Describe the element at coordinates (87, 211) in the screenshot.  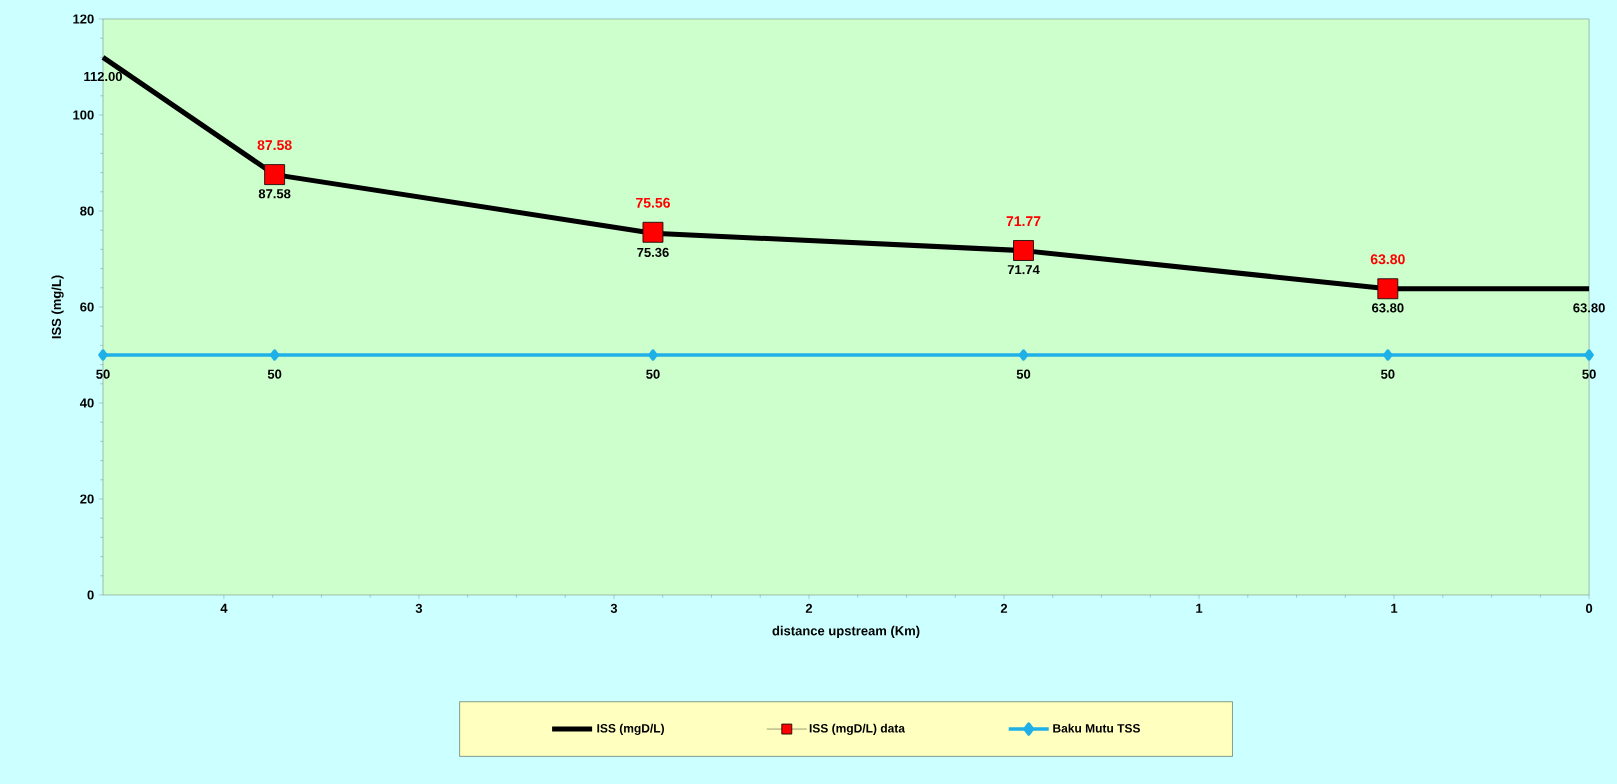
I see `y-tick-label: 80` at that location.